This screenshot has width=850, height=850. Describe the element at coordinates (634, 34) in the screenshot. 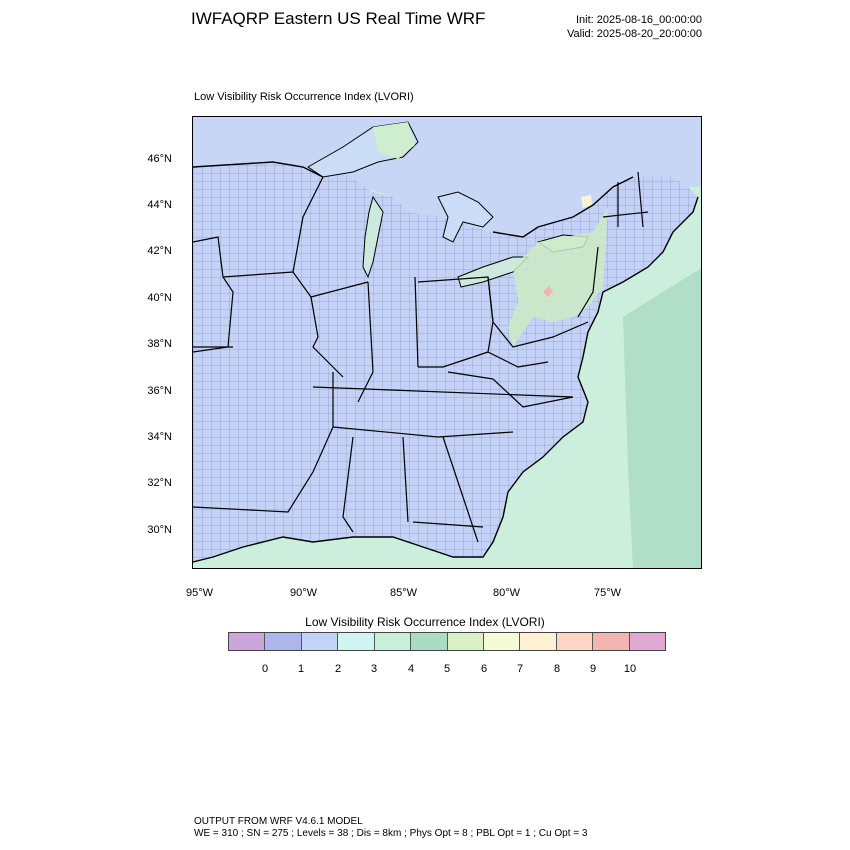

I see `valid-time: Valid: 2025-08-20_20:00:00` at that location.